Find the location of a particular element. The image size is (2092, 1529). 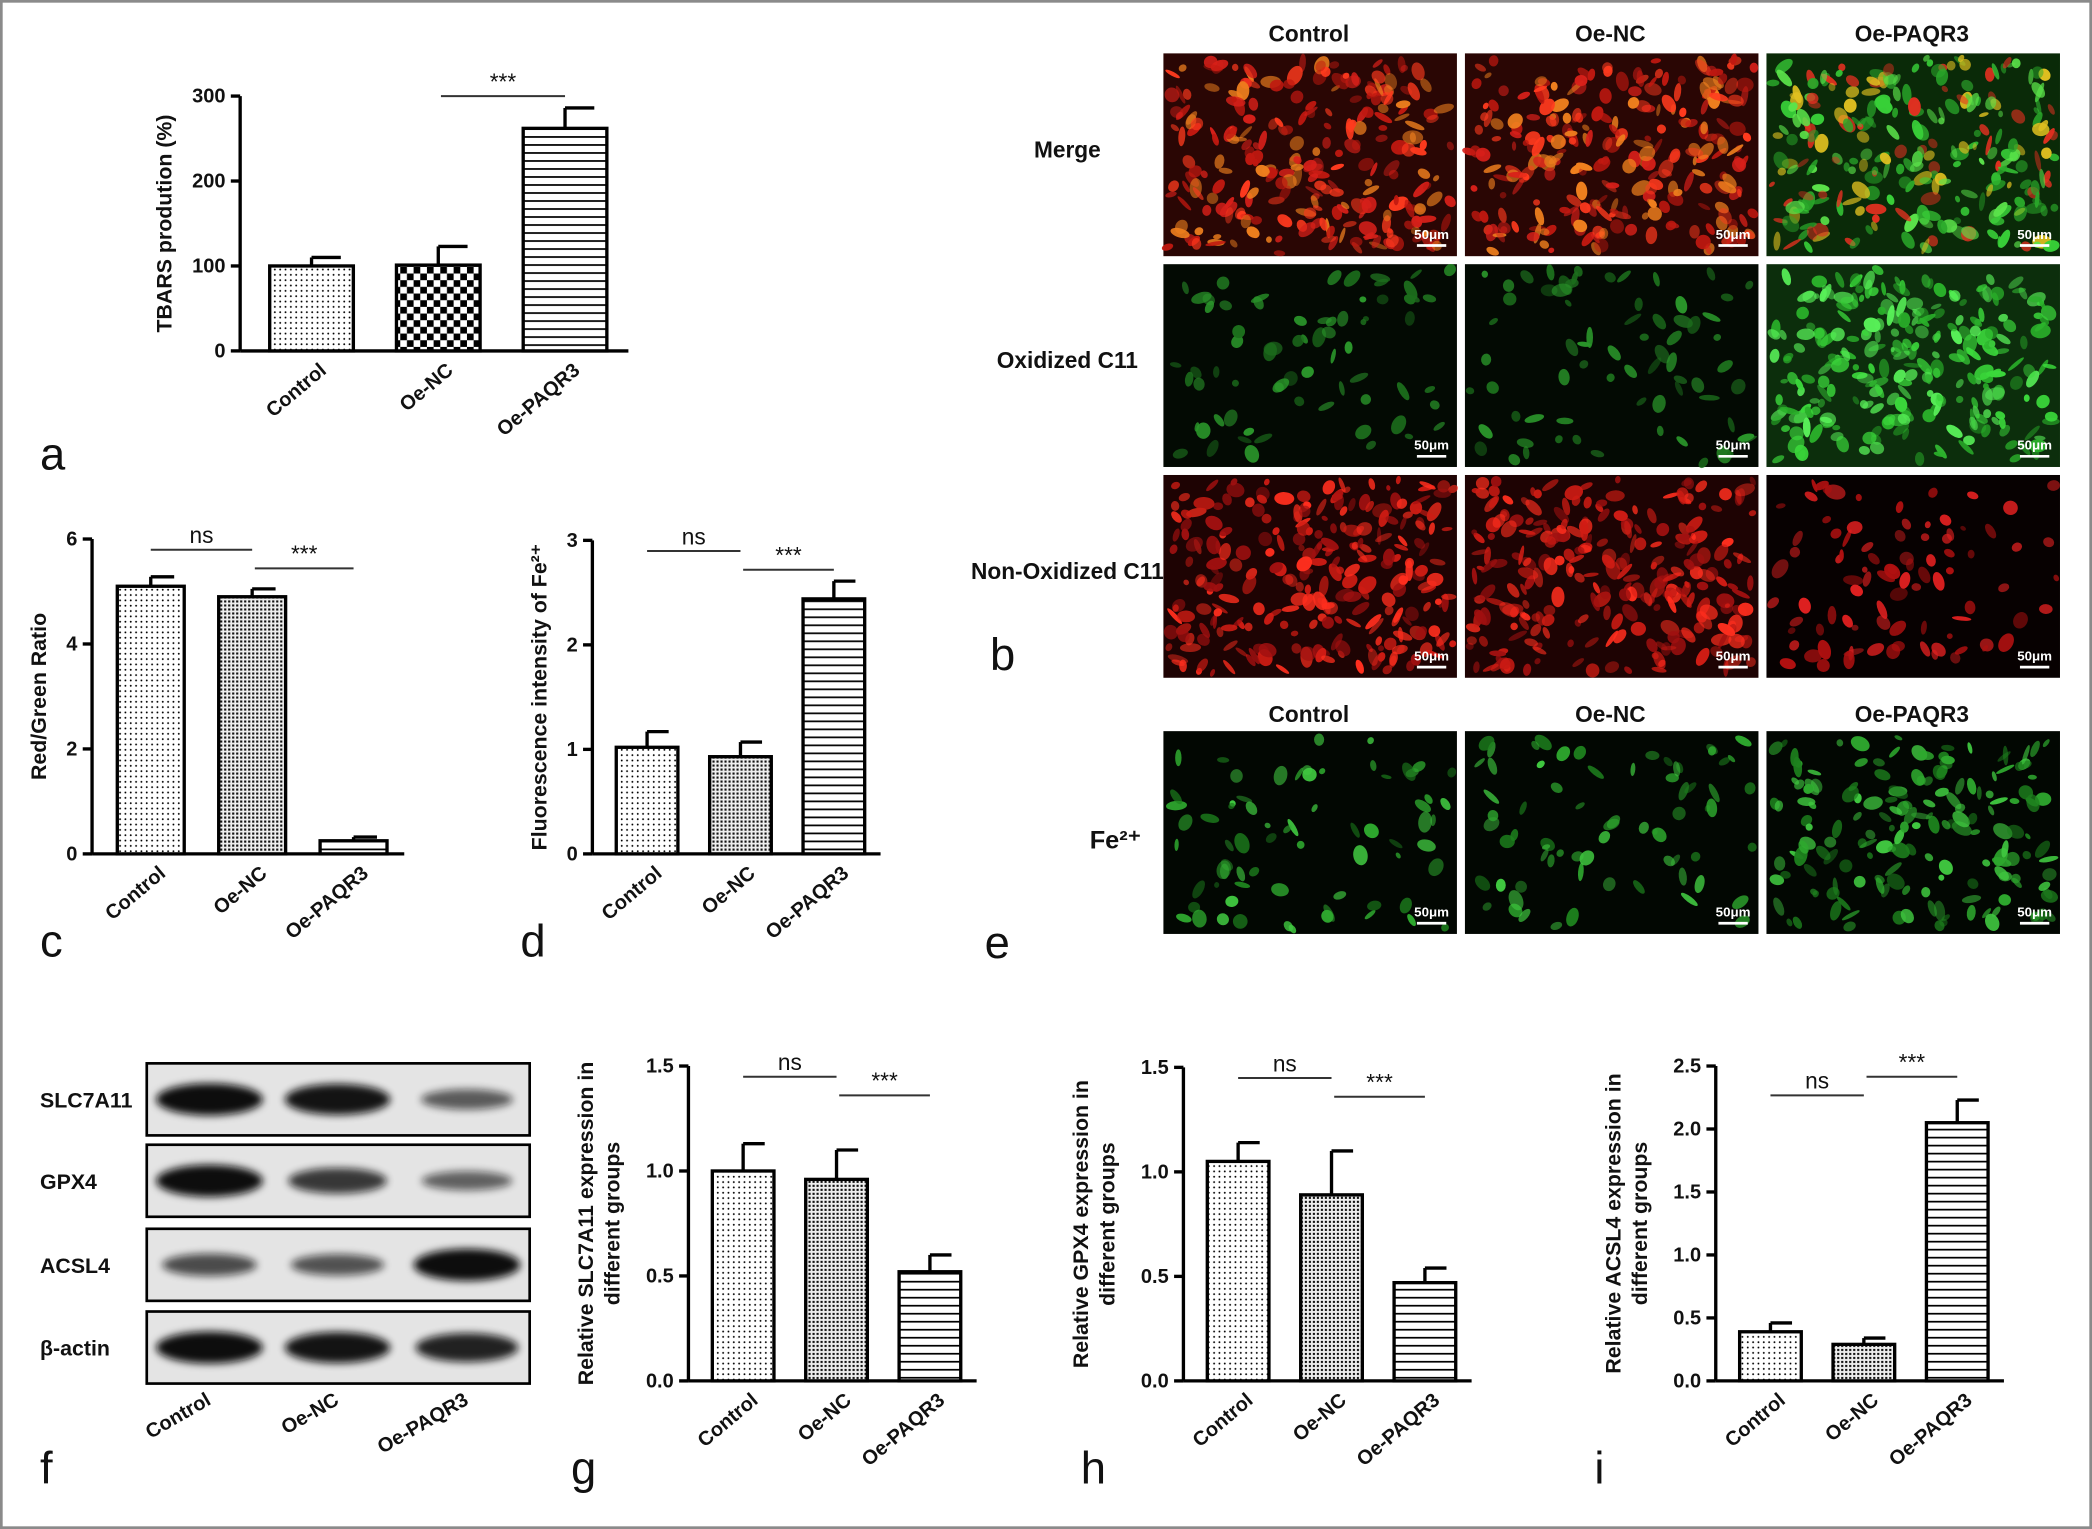

significance-label: *** is located at coordinates (304, 554).